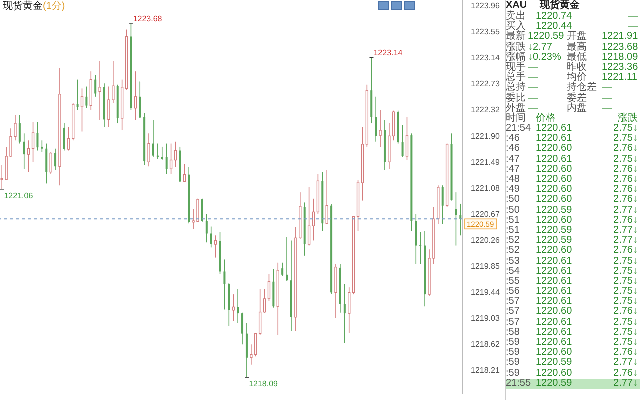 The image size is (640, 400). I want to click on chart-subtitle: (1分), so click(54, 6).